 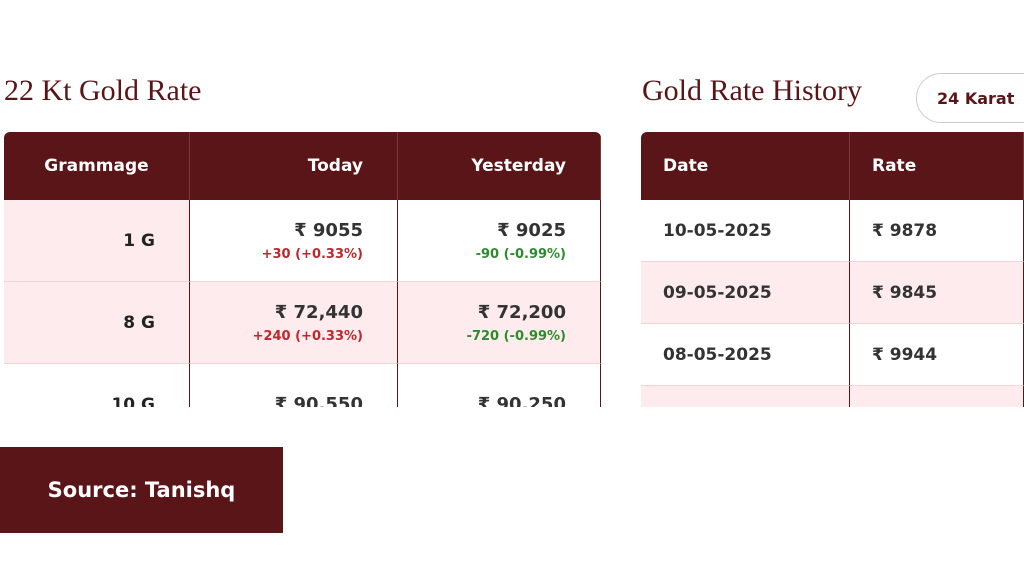 What do you see at coordinates (103, 90) in the screenshot?
I see `rate-title: 22 Kt Gold Rate` at bounding box center [103, 90].